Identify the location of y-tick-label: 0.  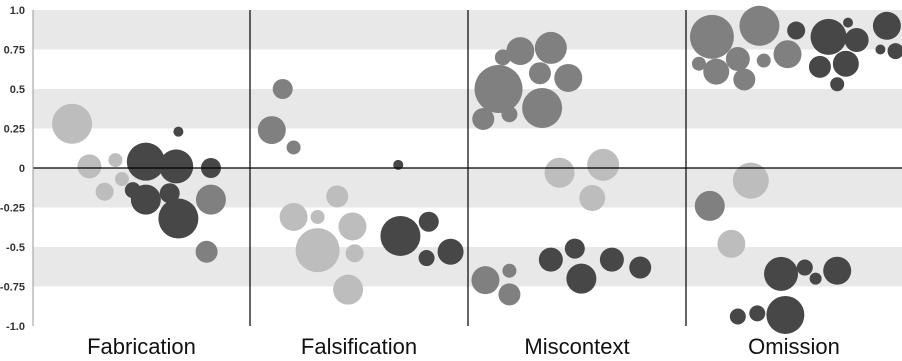
(22, 169).